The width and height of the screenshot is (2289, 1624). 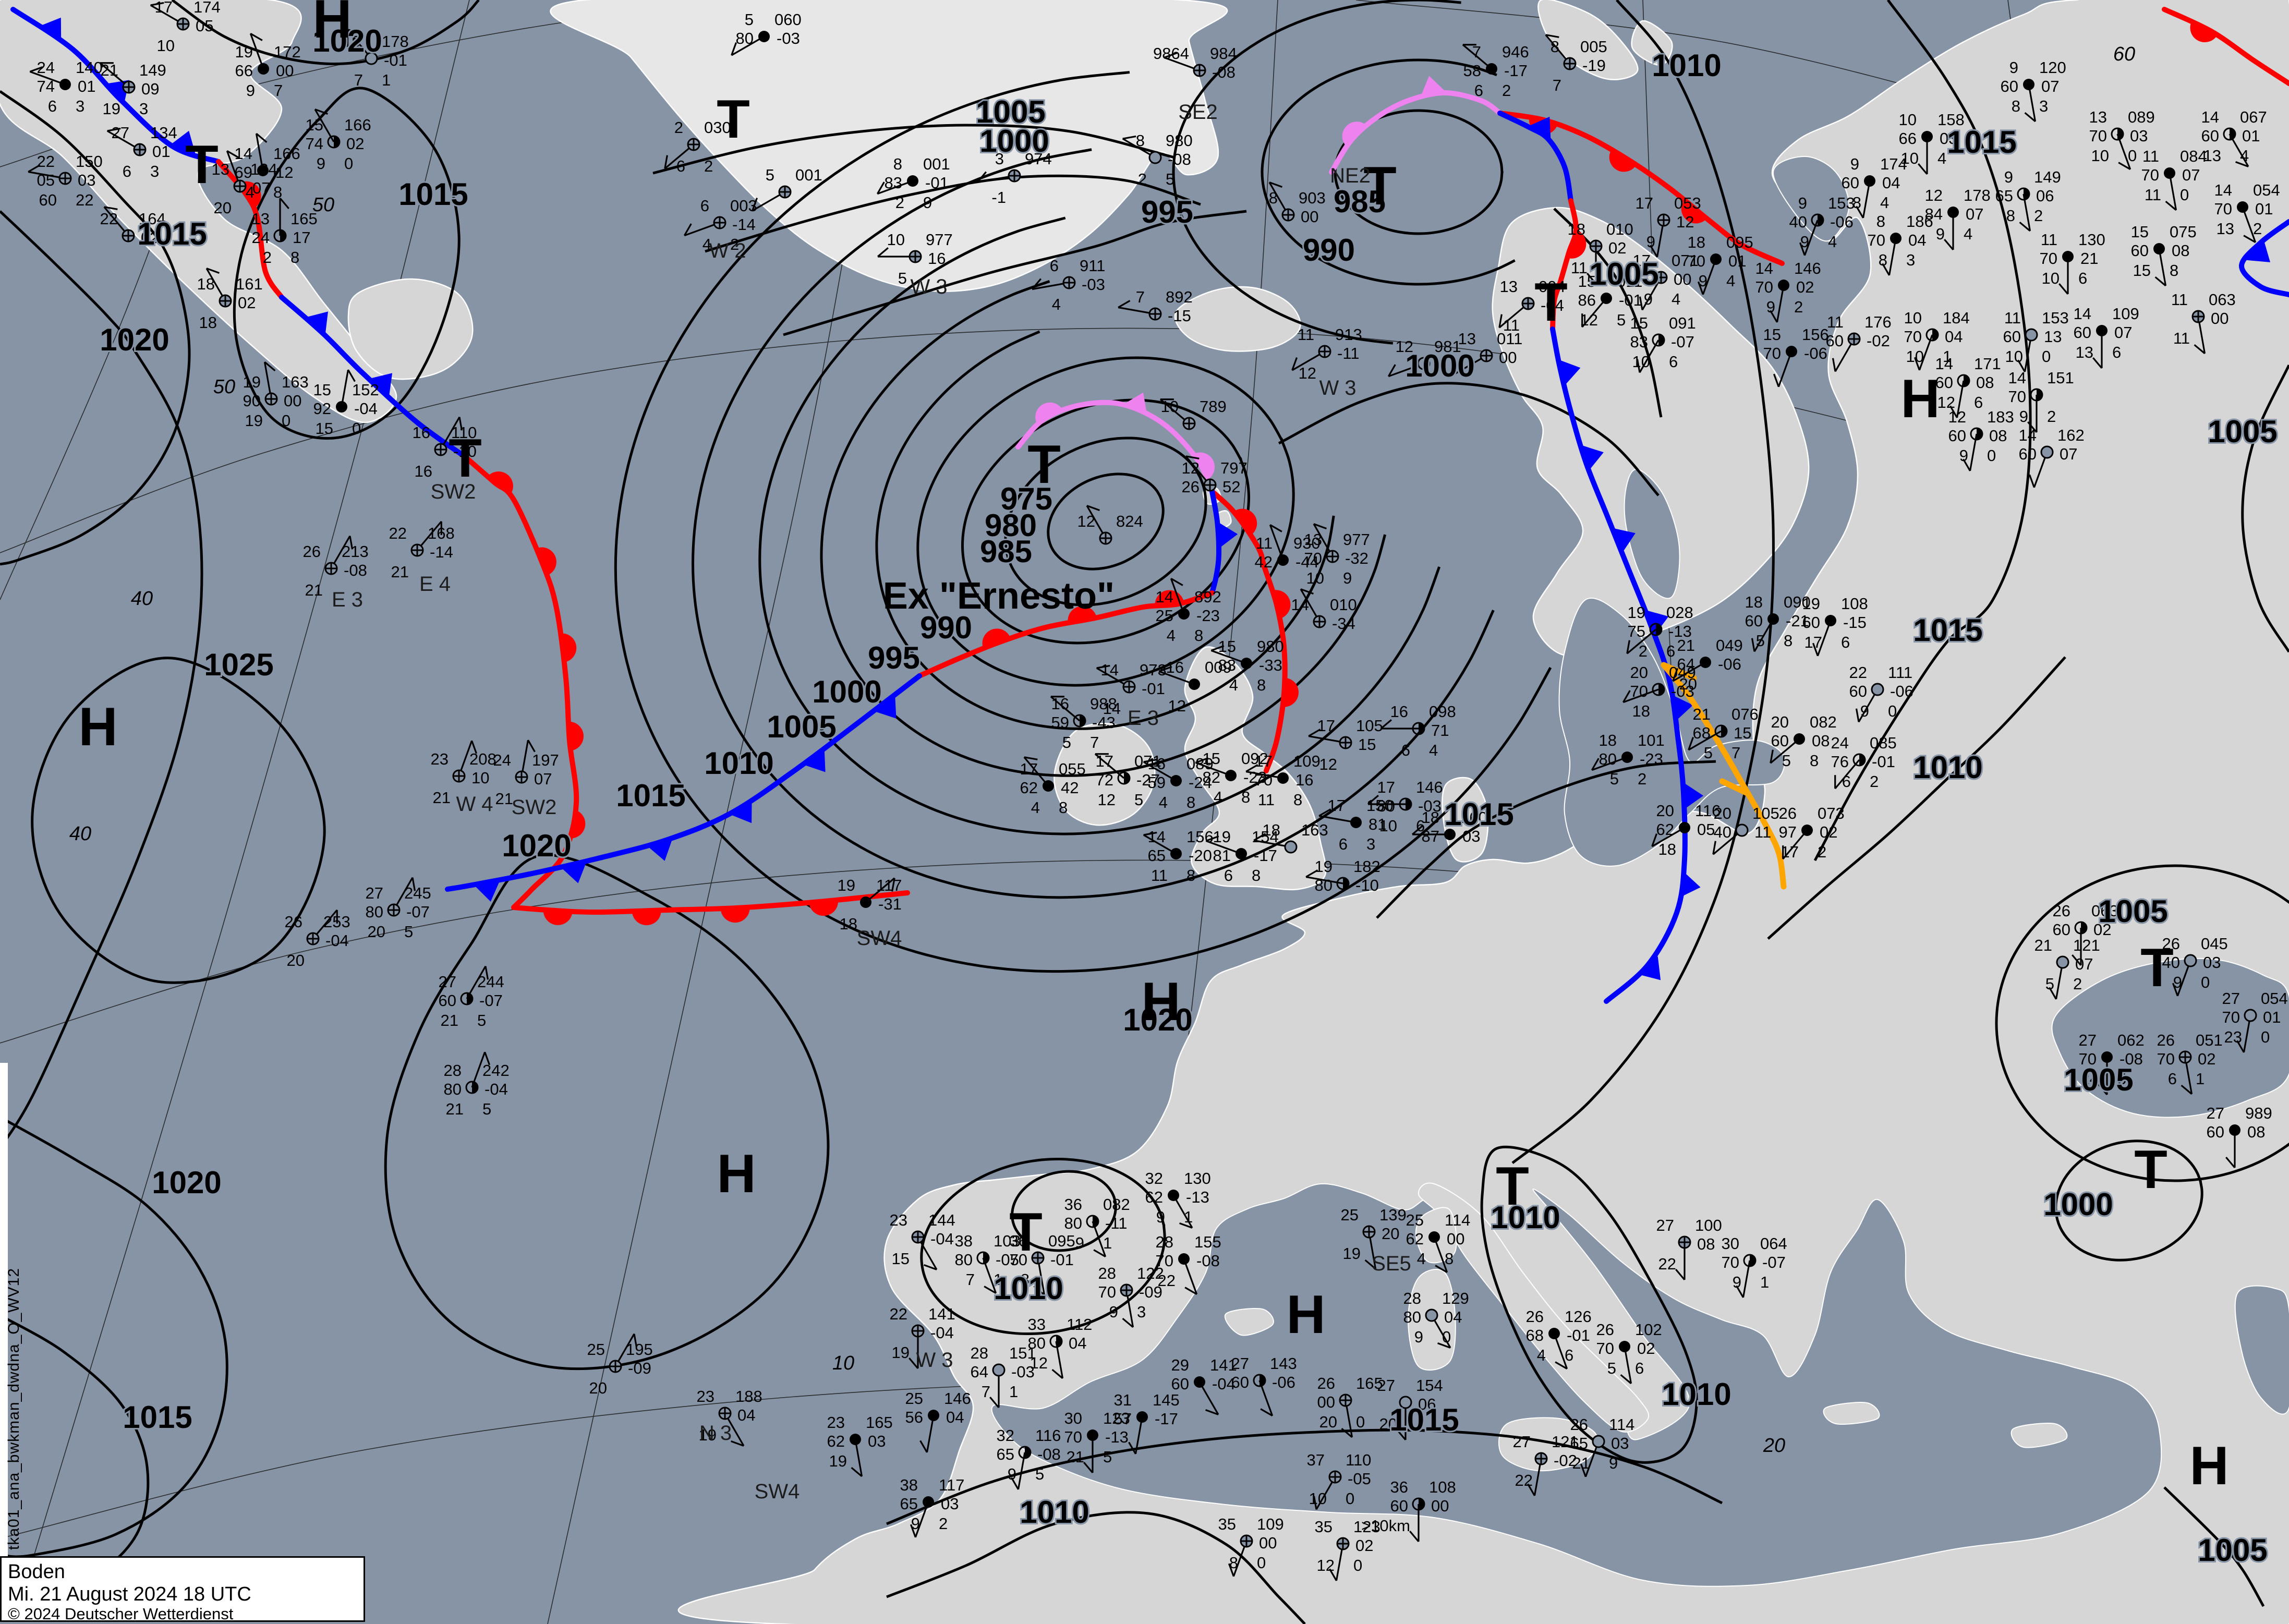 What do you see at coordinates (1164, 616) in the screenshot?
I see `station-value: 25` at bounding box center [1164, 616].